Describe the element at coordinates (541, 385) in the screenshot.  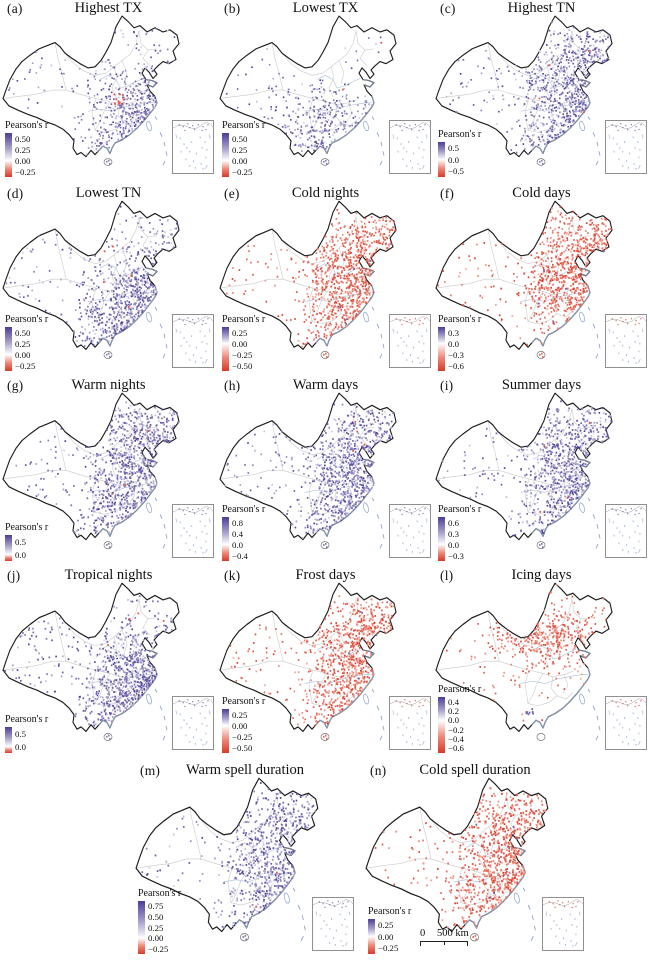
I see `panel-title: Summer days` at that location.